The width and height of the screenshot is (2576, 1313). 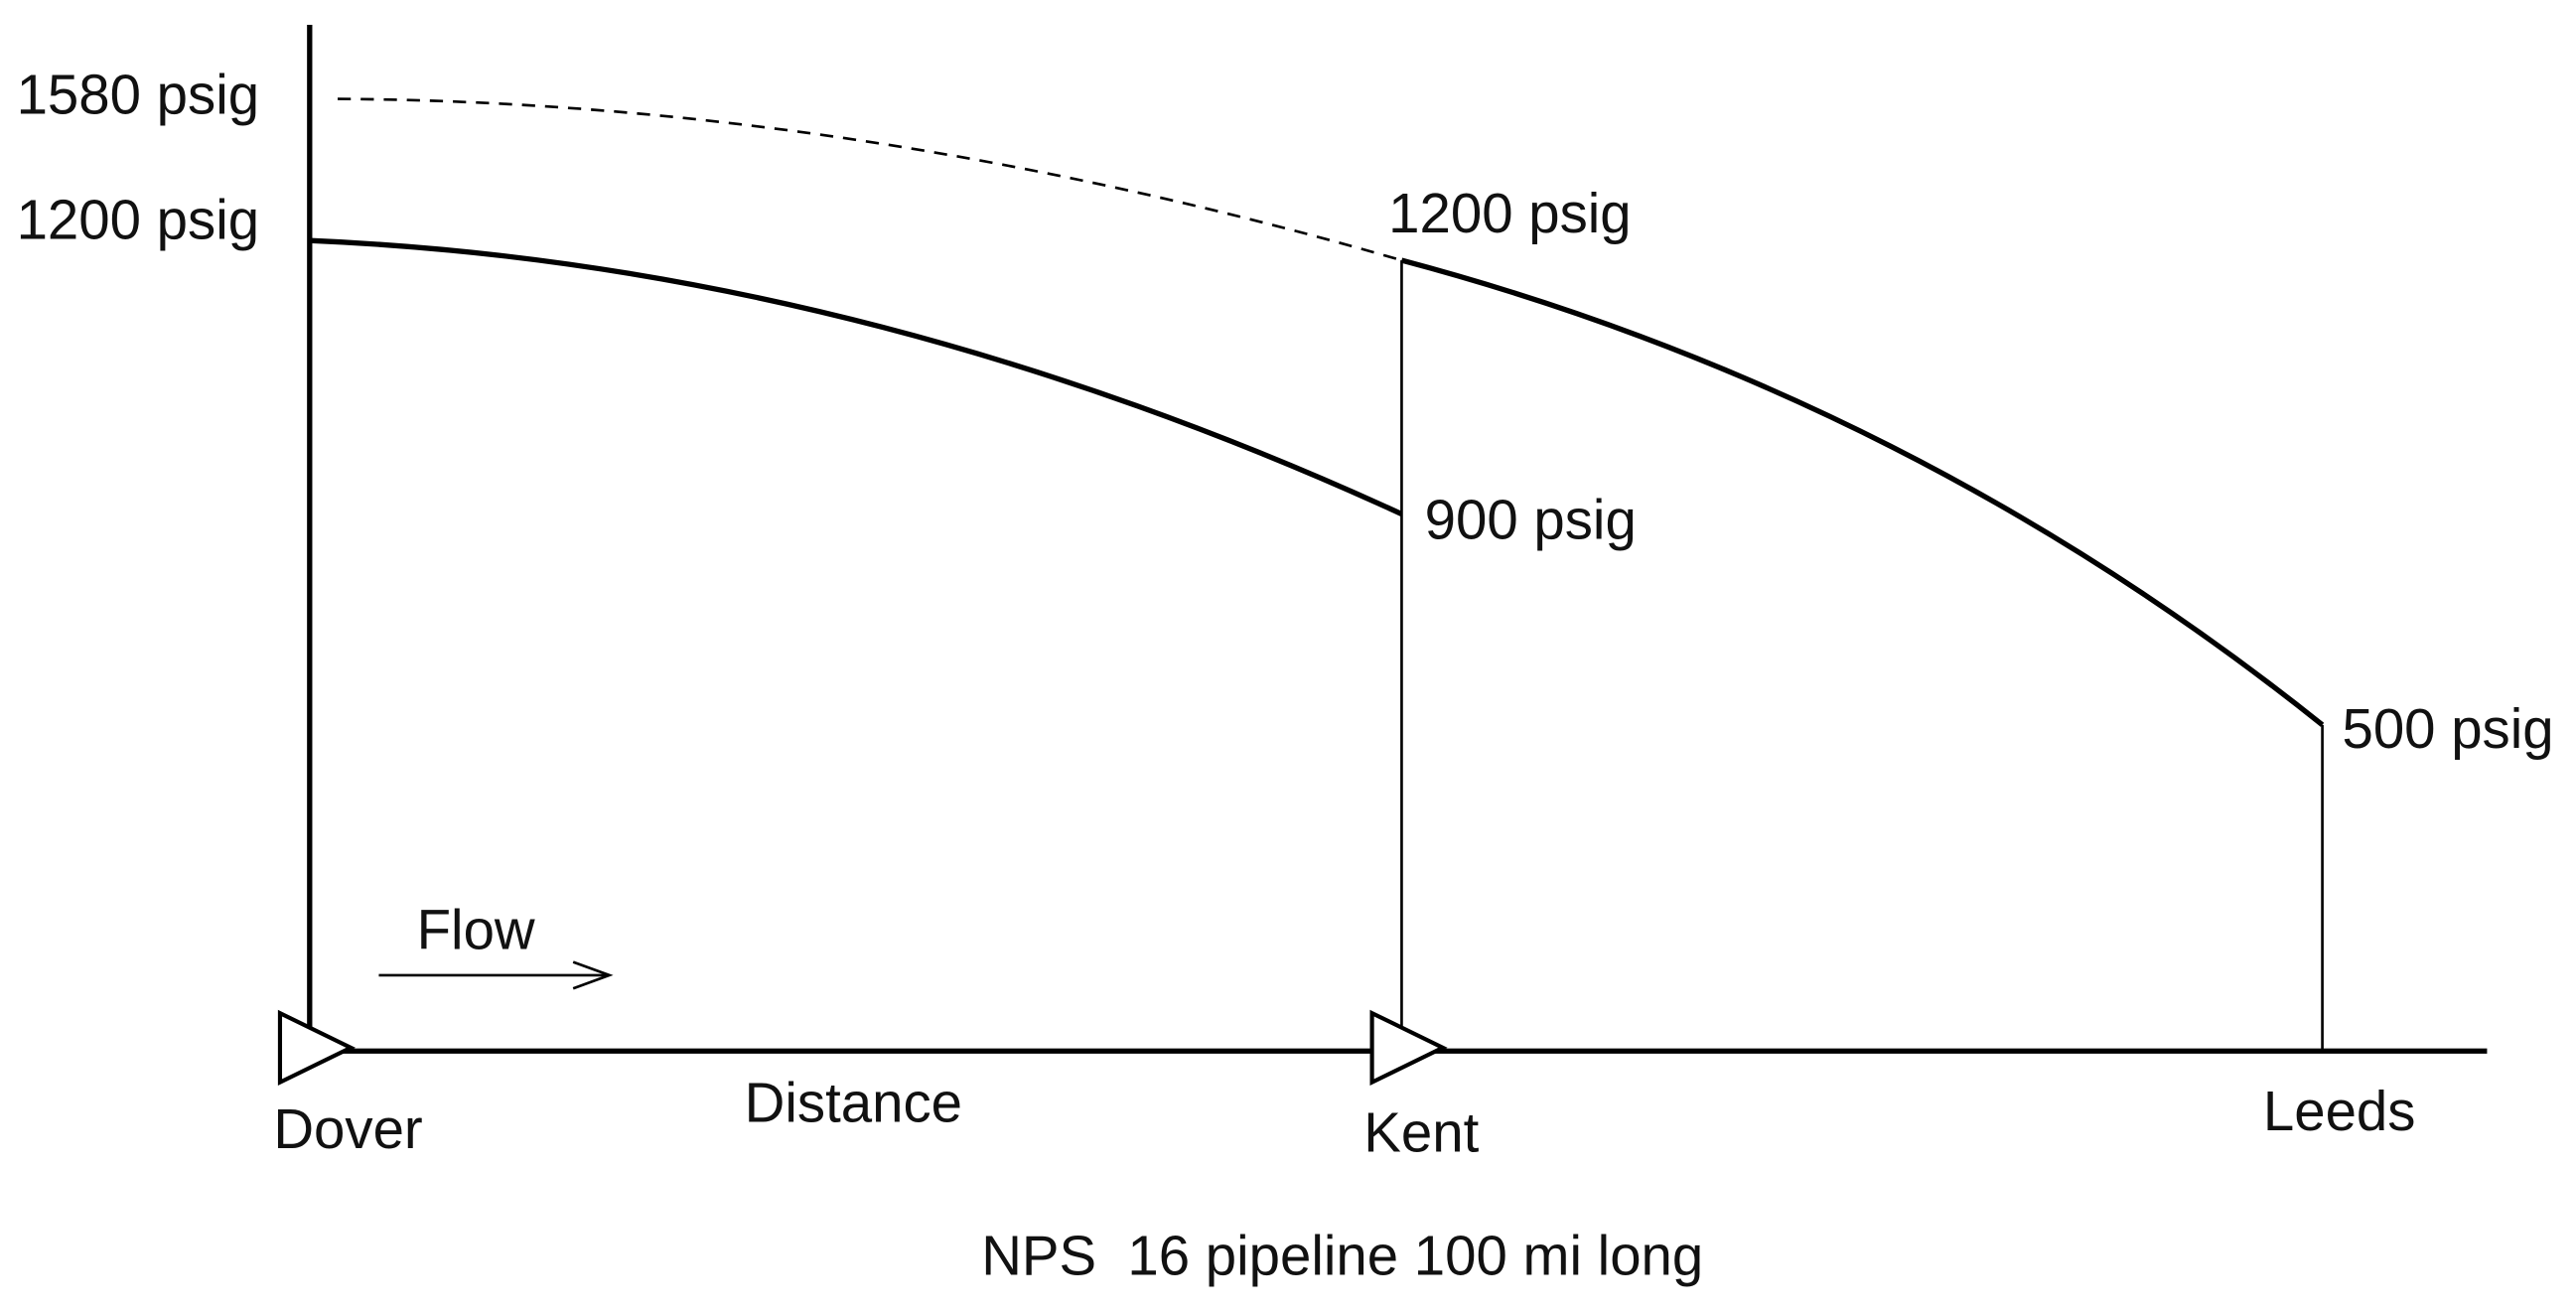 I want to click on y-label: 1200 psig, so click(x=139, y=220).